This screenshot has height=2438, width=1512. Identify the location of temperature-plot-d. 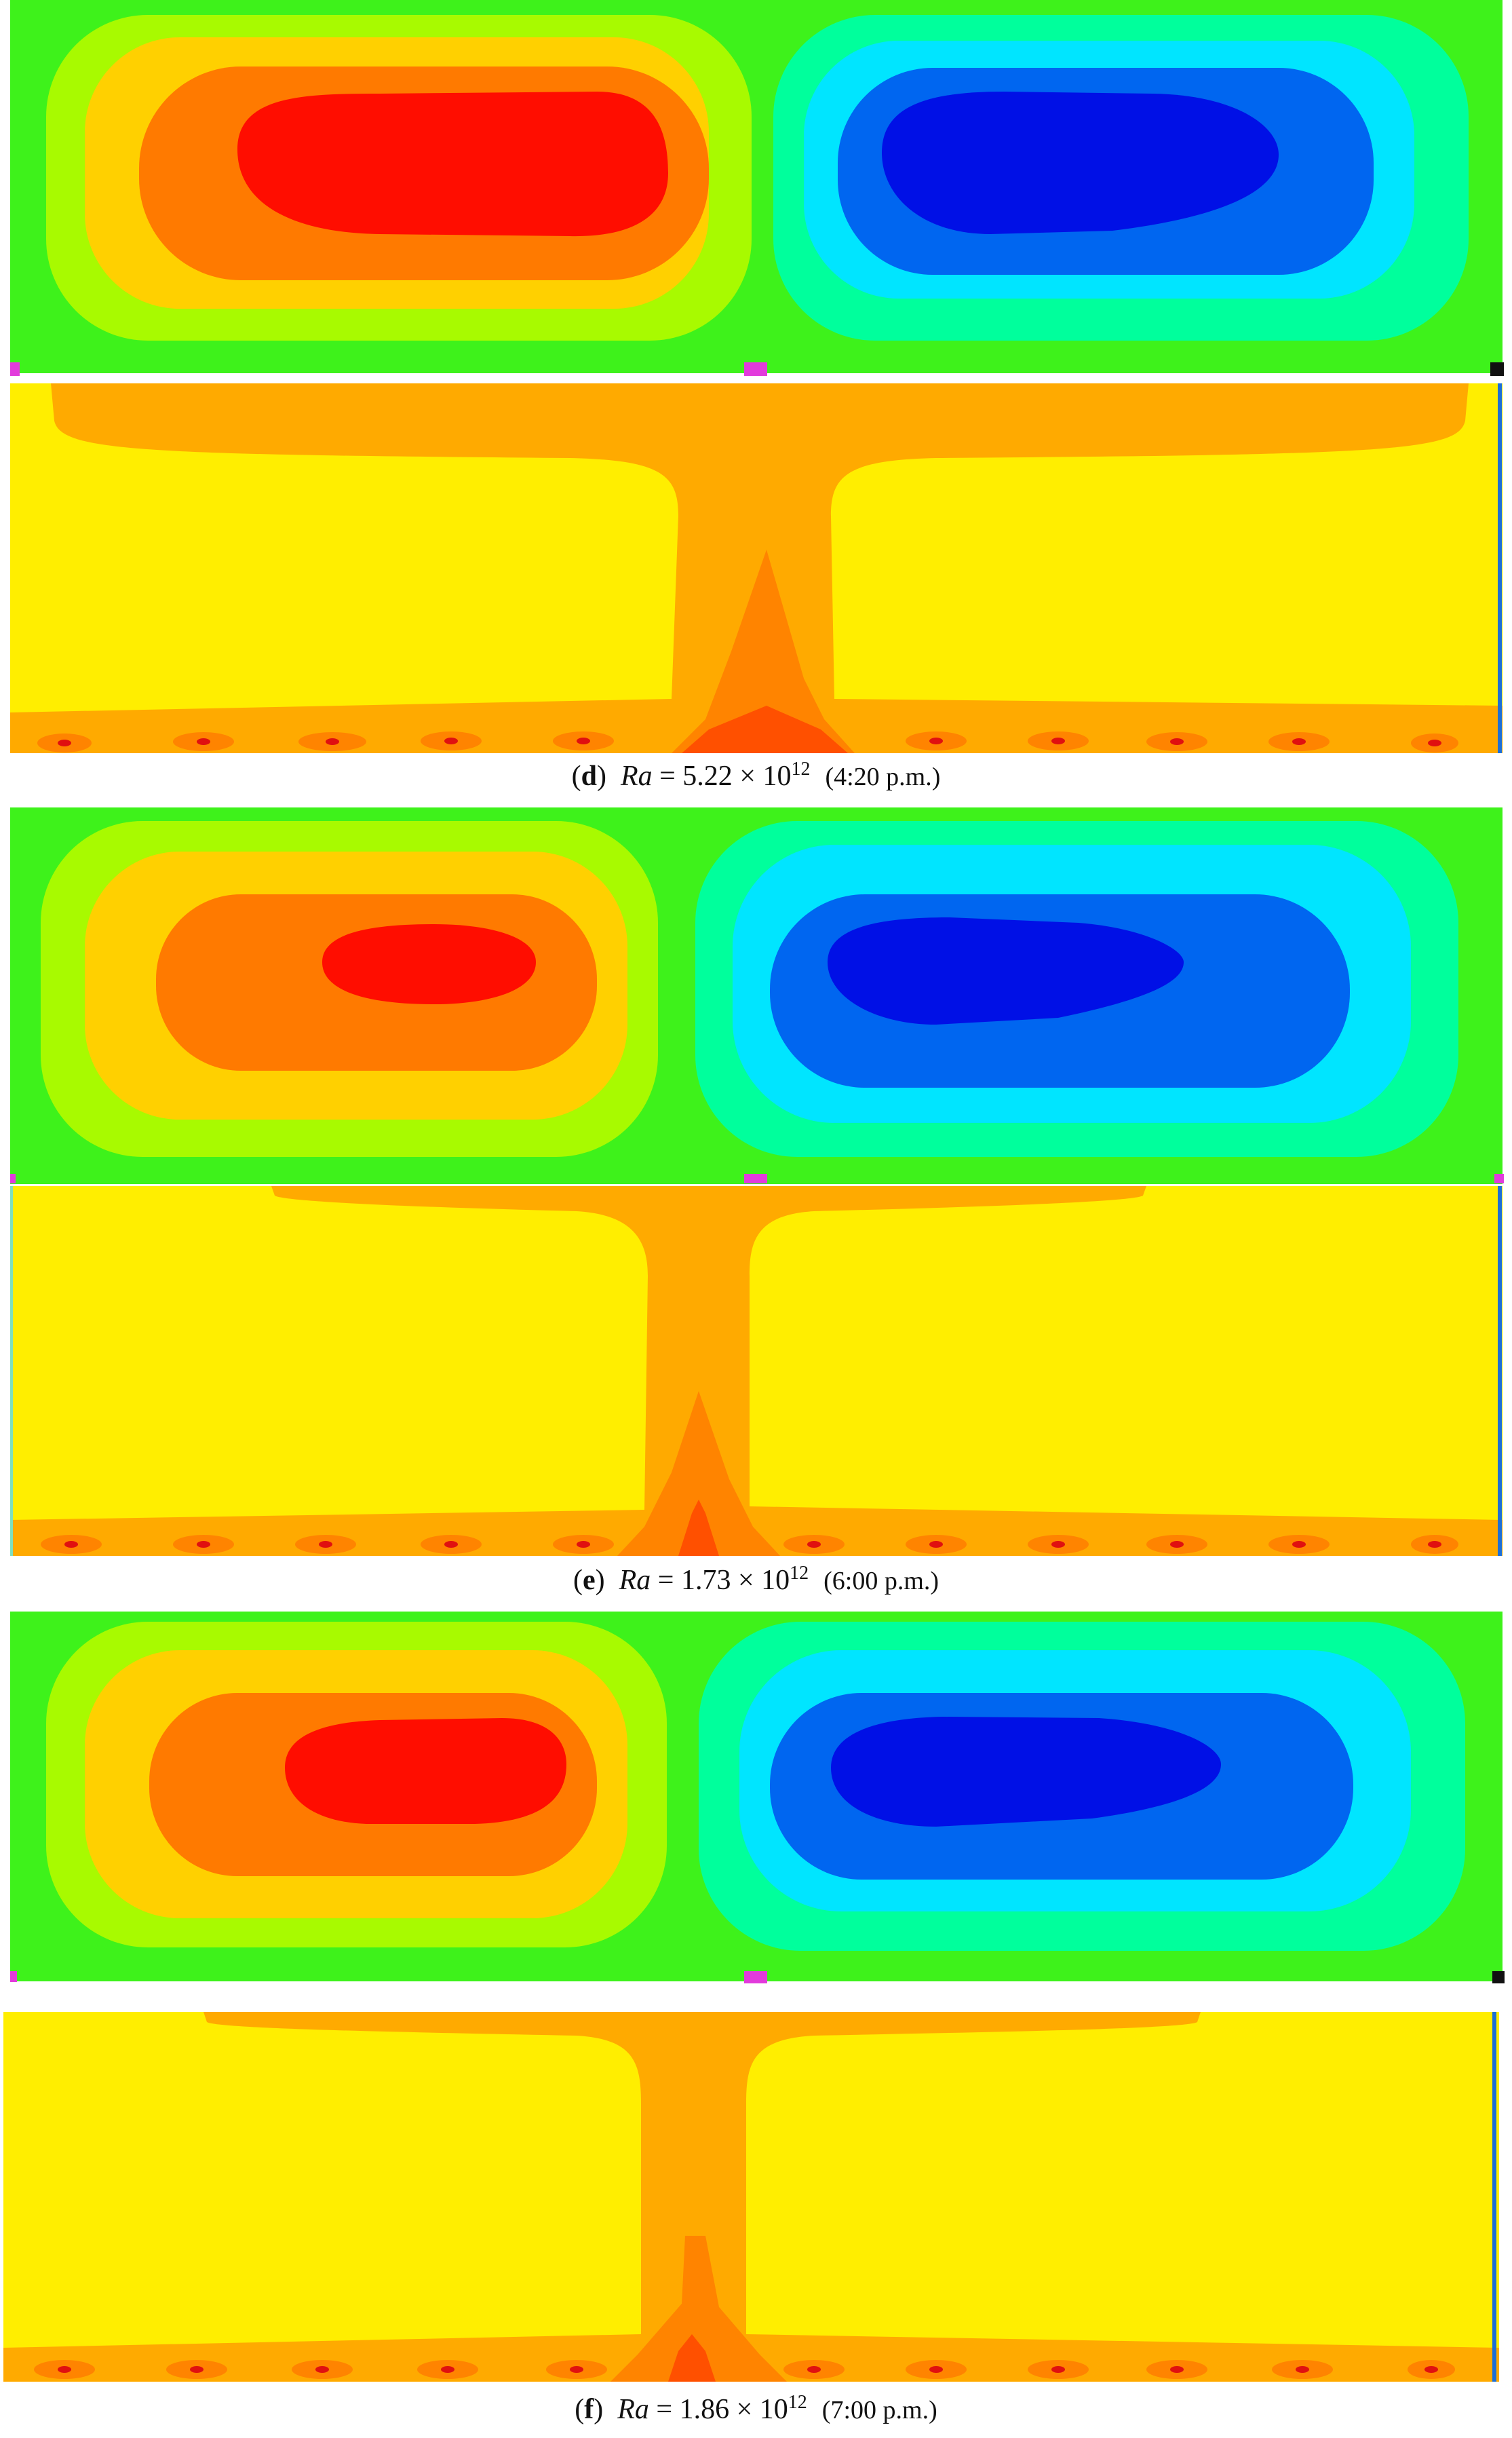
(756, 568).